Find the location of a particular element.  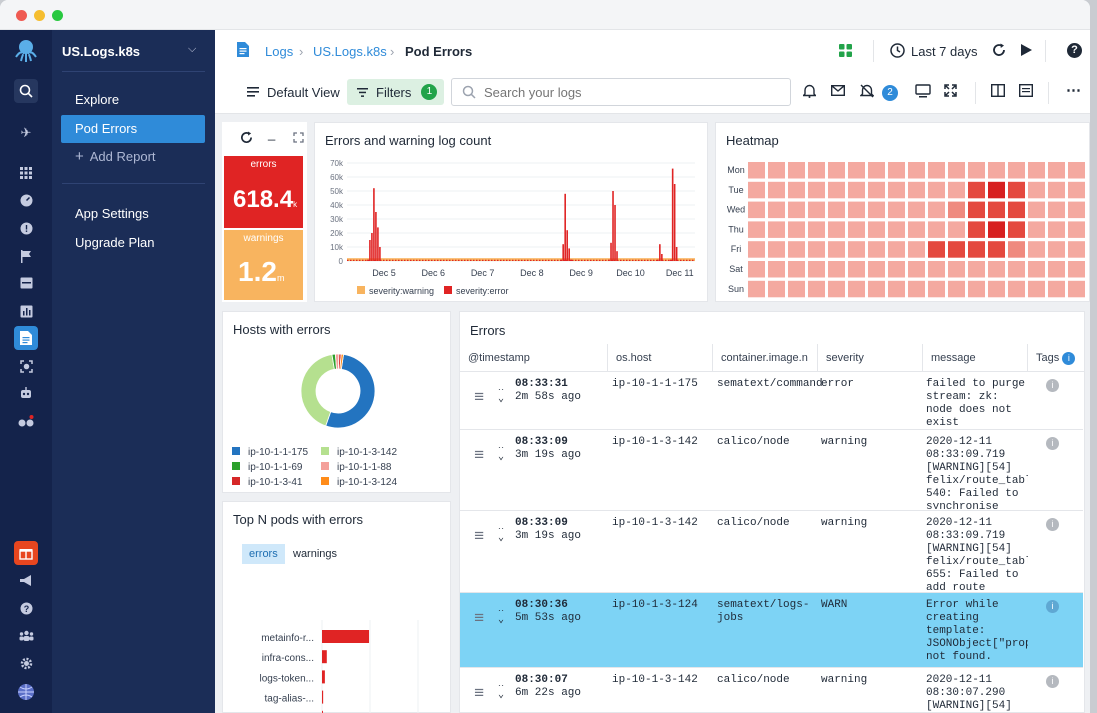

monitor-icon is located at coordinates (923, 92).